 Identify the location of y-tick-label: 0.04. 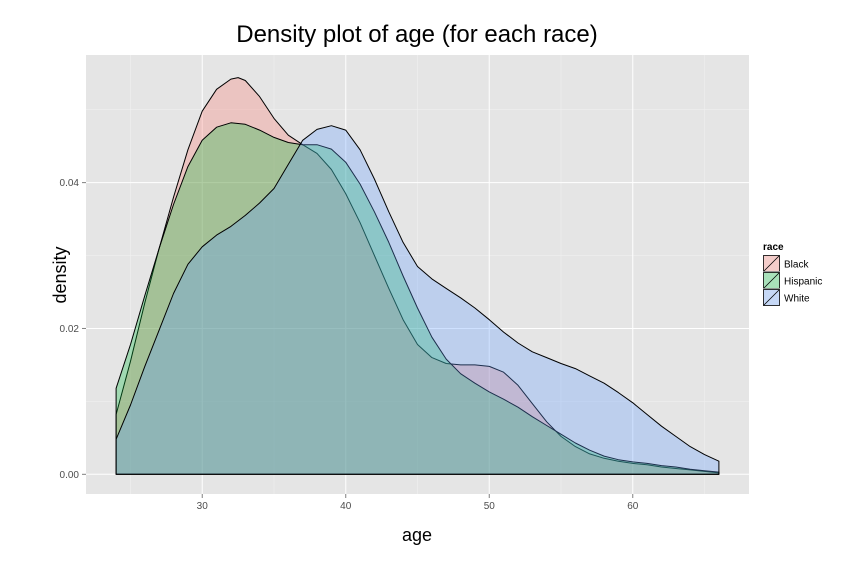
(70, 183).